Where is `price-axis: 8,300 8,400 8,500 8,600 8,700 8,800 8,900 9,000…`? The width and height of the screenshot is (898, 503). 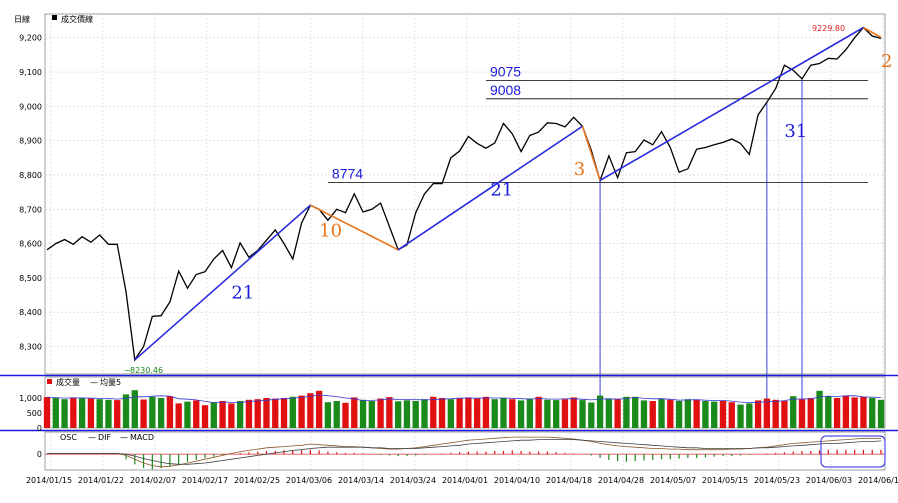 price-axis: 8,300 8,400 8,500 8,600 8,700 8,800 8,900 9,000… is located at coordinates (30, 193).